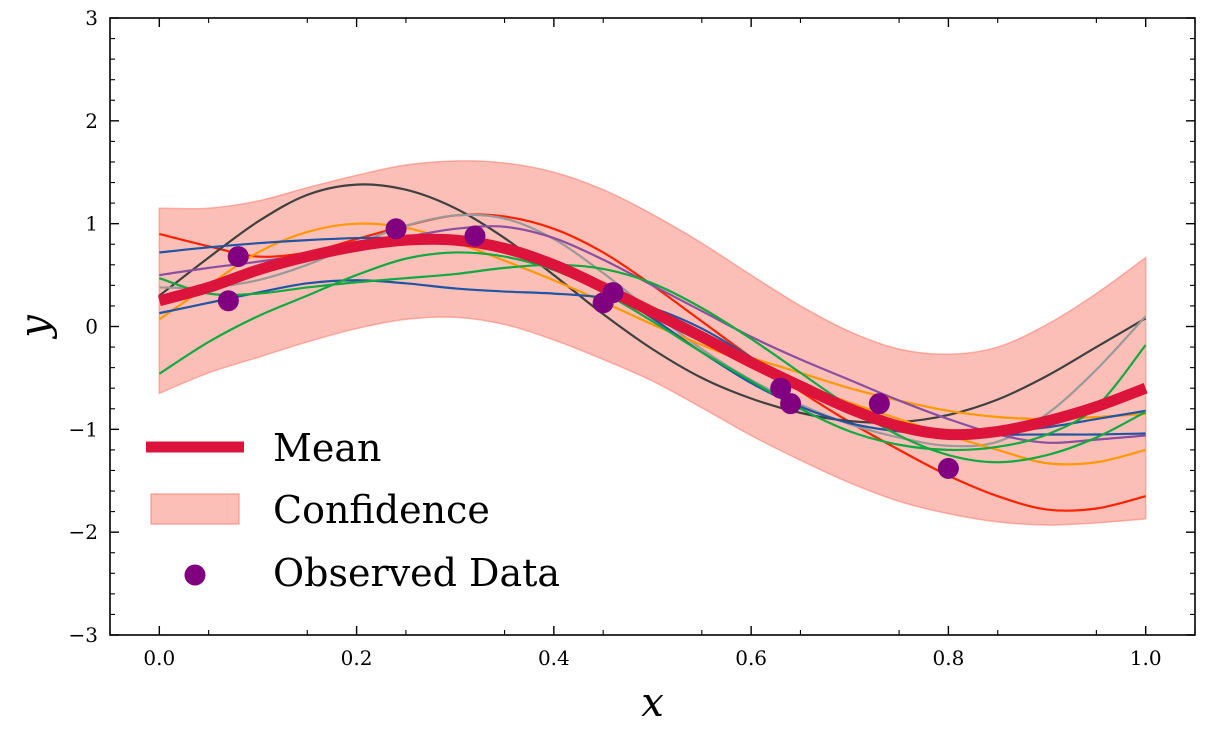 The height and width of the screenshot is (735, 1205). What do you see at coordinates (652, 703) in the screenshot?
I see `x-axis-label: x` at bounding box center [652, 703].